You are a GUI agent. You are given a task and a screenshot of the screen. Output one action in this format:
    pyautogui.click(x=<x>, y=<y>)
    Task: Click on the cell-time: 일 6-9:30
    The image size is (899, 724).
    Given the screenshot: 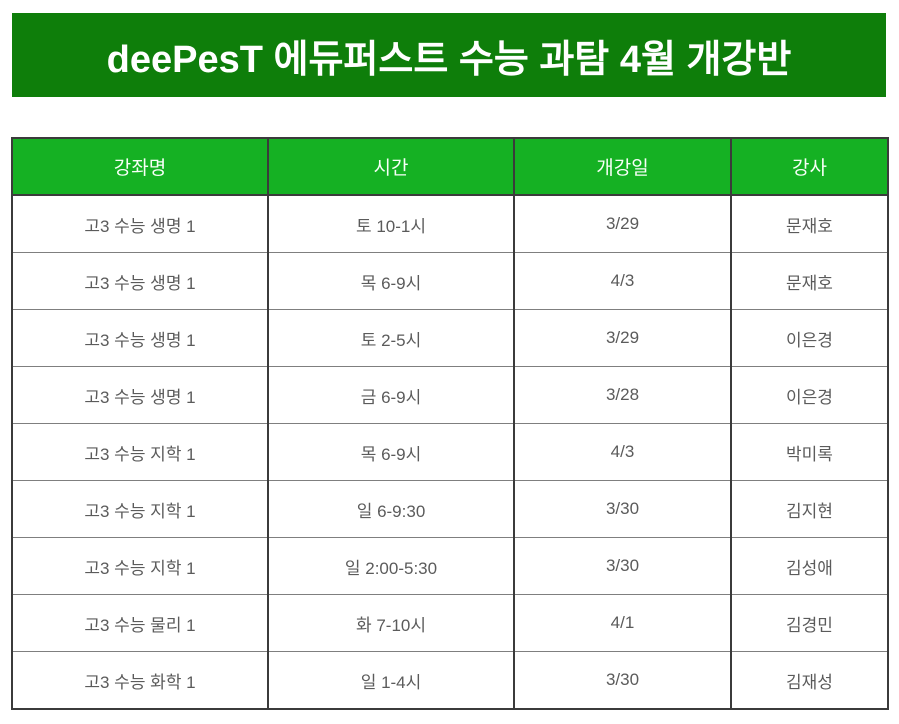 What is the action you would take?
    pyautogui.click(x=391, y=509)
    